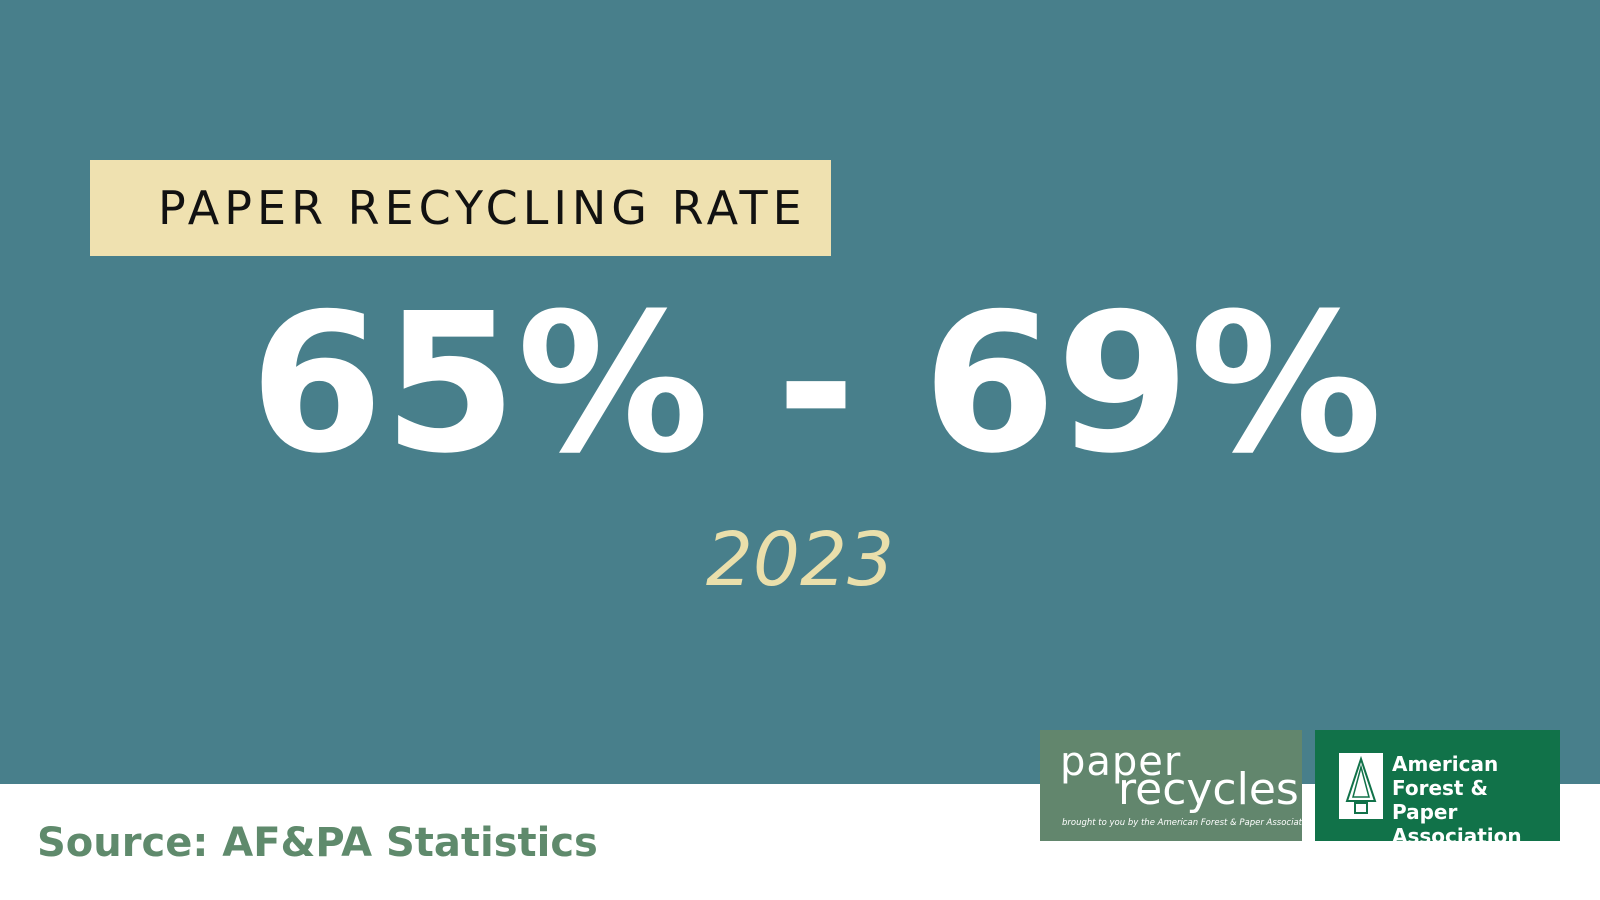 This screenshot has height=900, width=1600. What do you see at coordinates (1445, 764) in the screenshot?
I see `logo-line: American` at bounding box center [1445, 764].